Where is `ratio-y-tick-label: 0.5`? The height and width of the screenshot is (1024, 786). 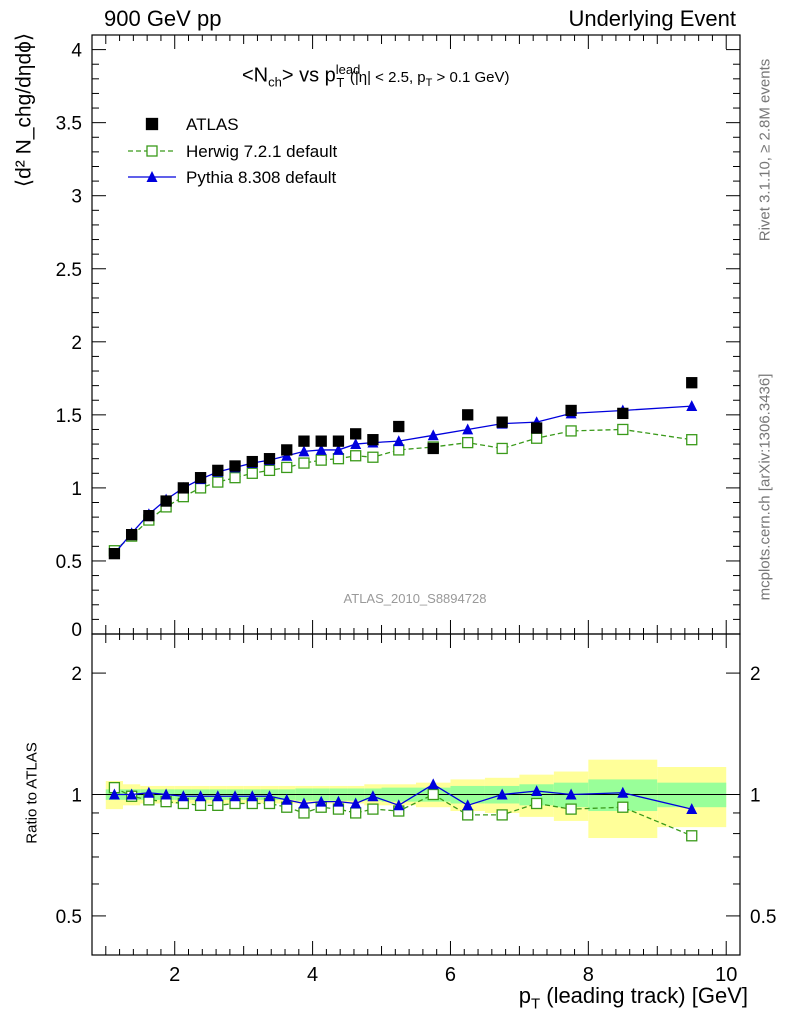 ratio-y-tick-label: 0.5 is located at coordinates (69, 917).